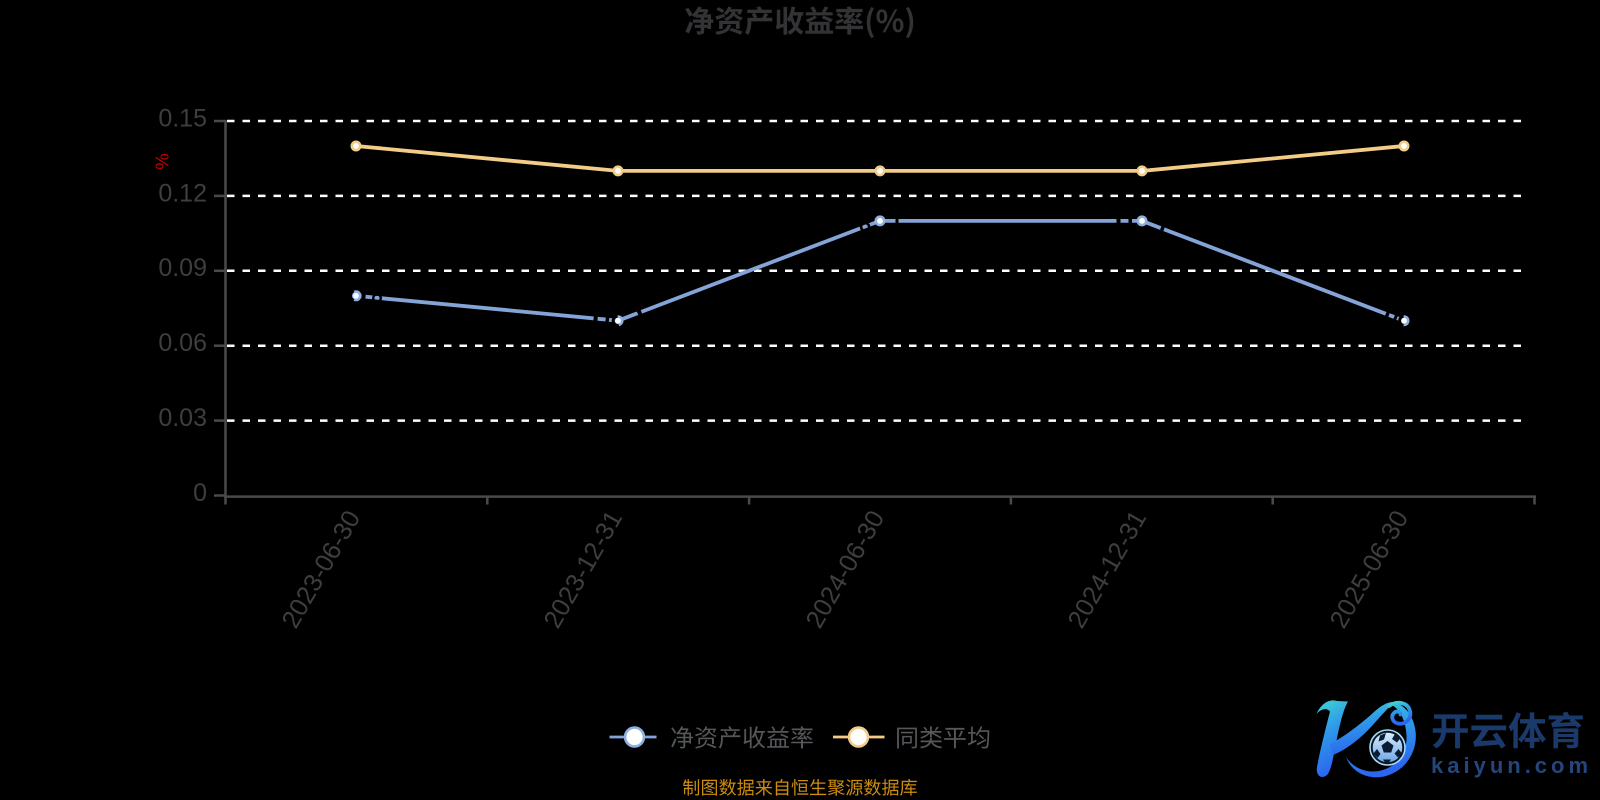 The width and height of the screenshot is (1600, 800). Describe the element at coordinates (182, 193) in the screenshot. I see `svg-text: 0.12` at that location.